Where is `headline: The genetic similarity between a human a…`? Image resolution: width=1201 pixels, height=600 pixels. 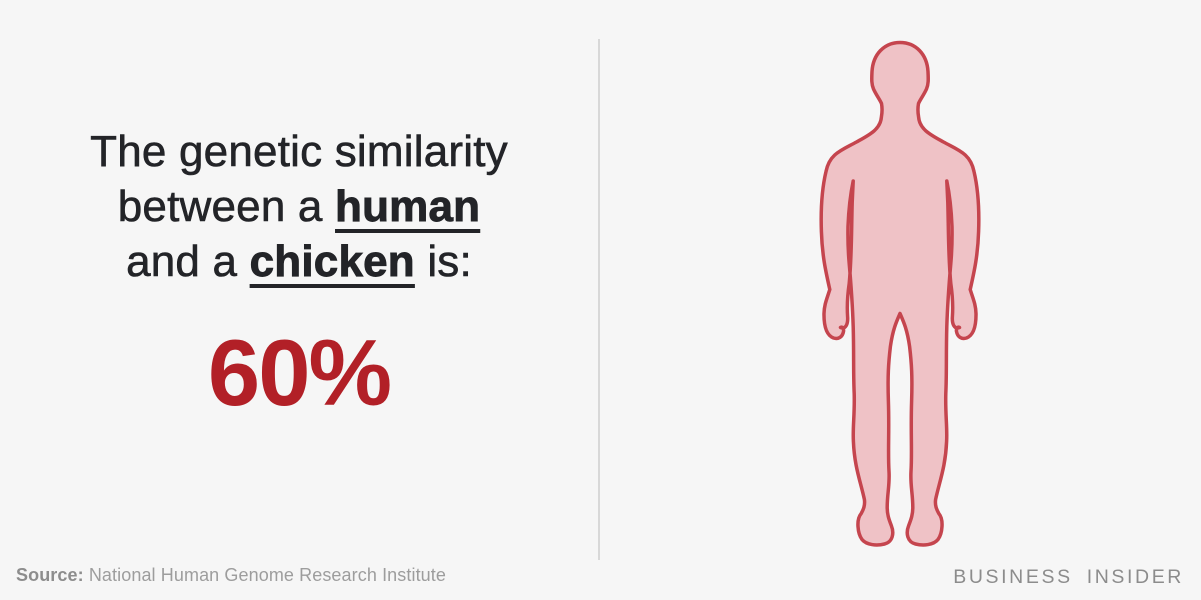
headline: The genetic similarity between a human a… is located at coordinates (299, 206).